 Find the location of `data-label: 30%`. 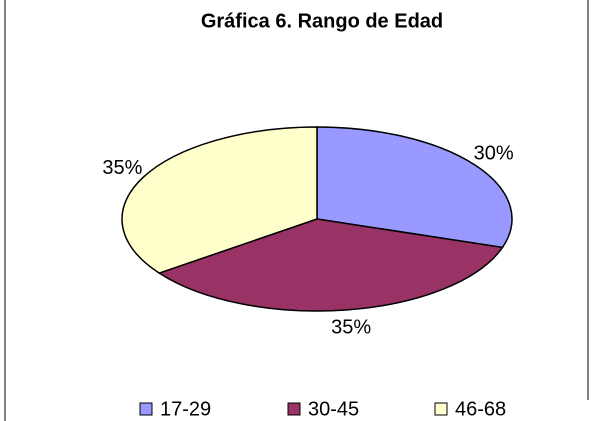

data-label: 30% is located at coordinates (494, 153).